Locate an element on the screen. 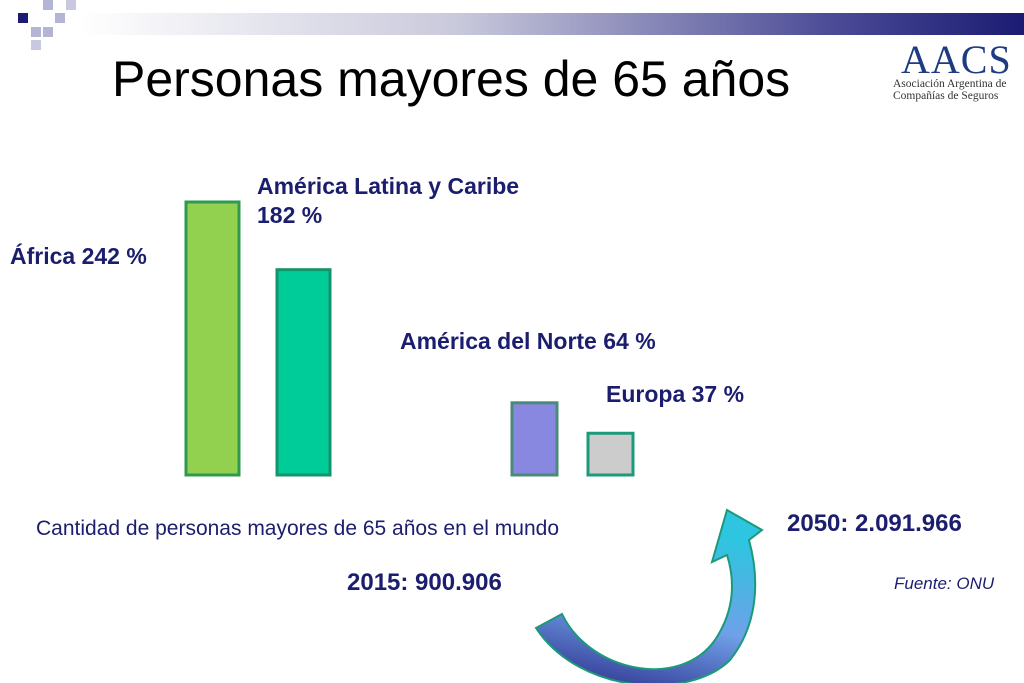  label-africa: África 242 % is located at coordinates (78, 256).